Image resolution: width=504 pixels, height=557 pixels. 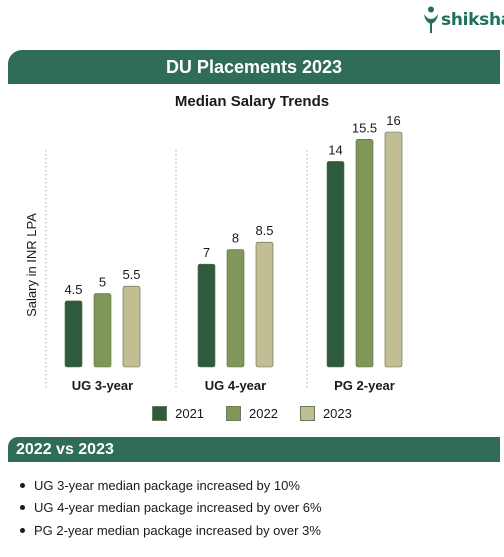 I want to click on legend-item: 2022, so click(x=252, y=413).